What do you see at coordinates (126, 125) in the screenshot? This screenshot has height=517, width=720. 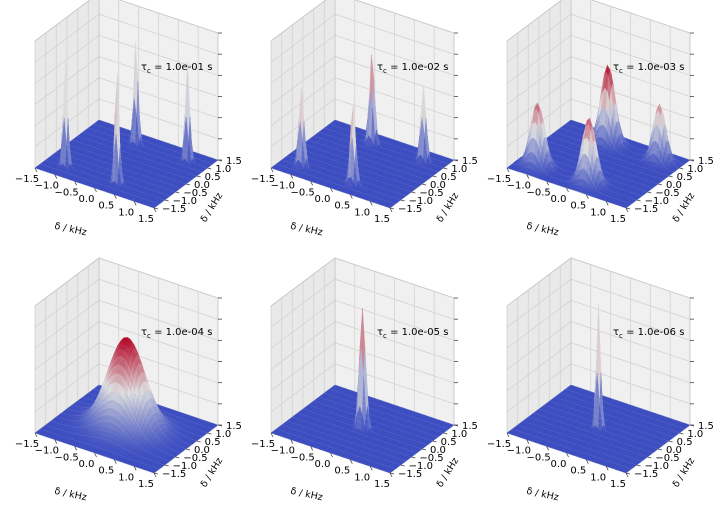 I see `surface-plot` at bounding box center [126, 125].